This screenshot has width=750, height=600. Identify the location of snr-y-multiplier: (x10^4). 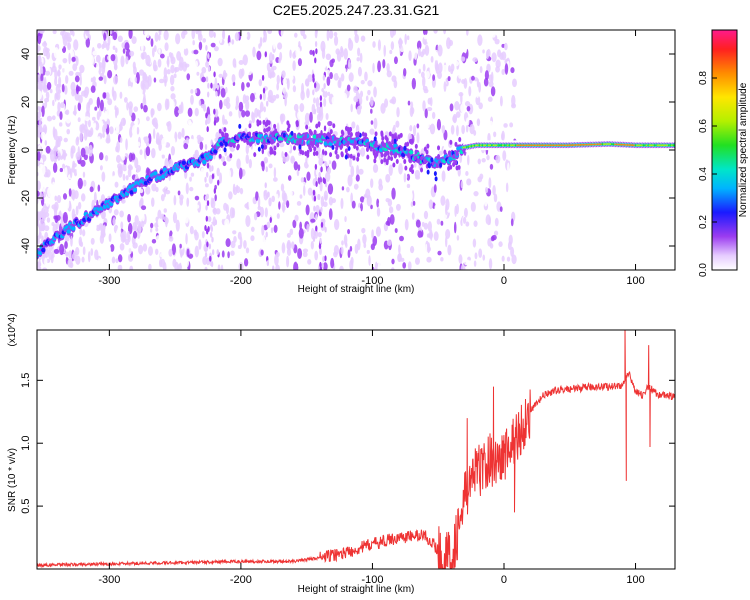
(12, 329).